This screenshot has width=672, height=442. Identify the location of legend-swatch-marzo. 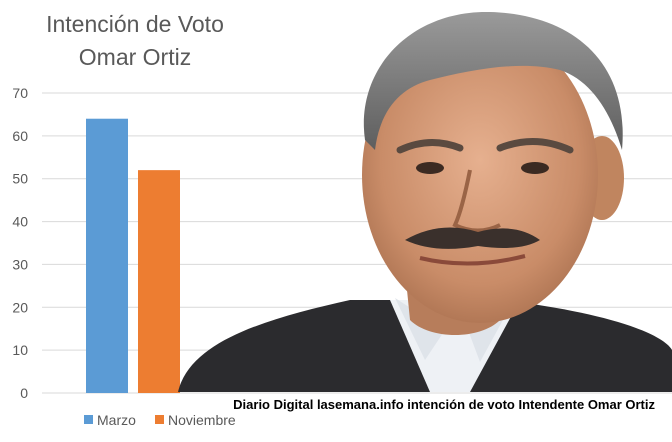
(88, 419).